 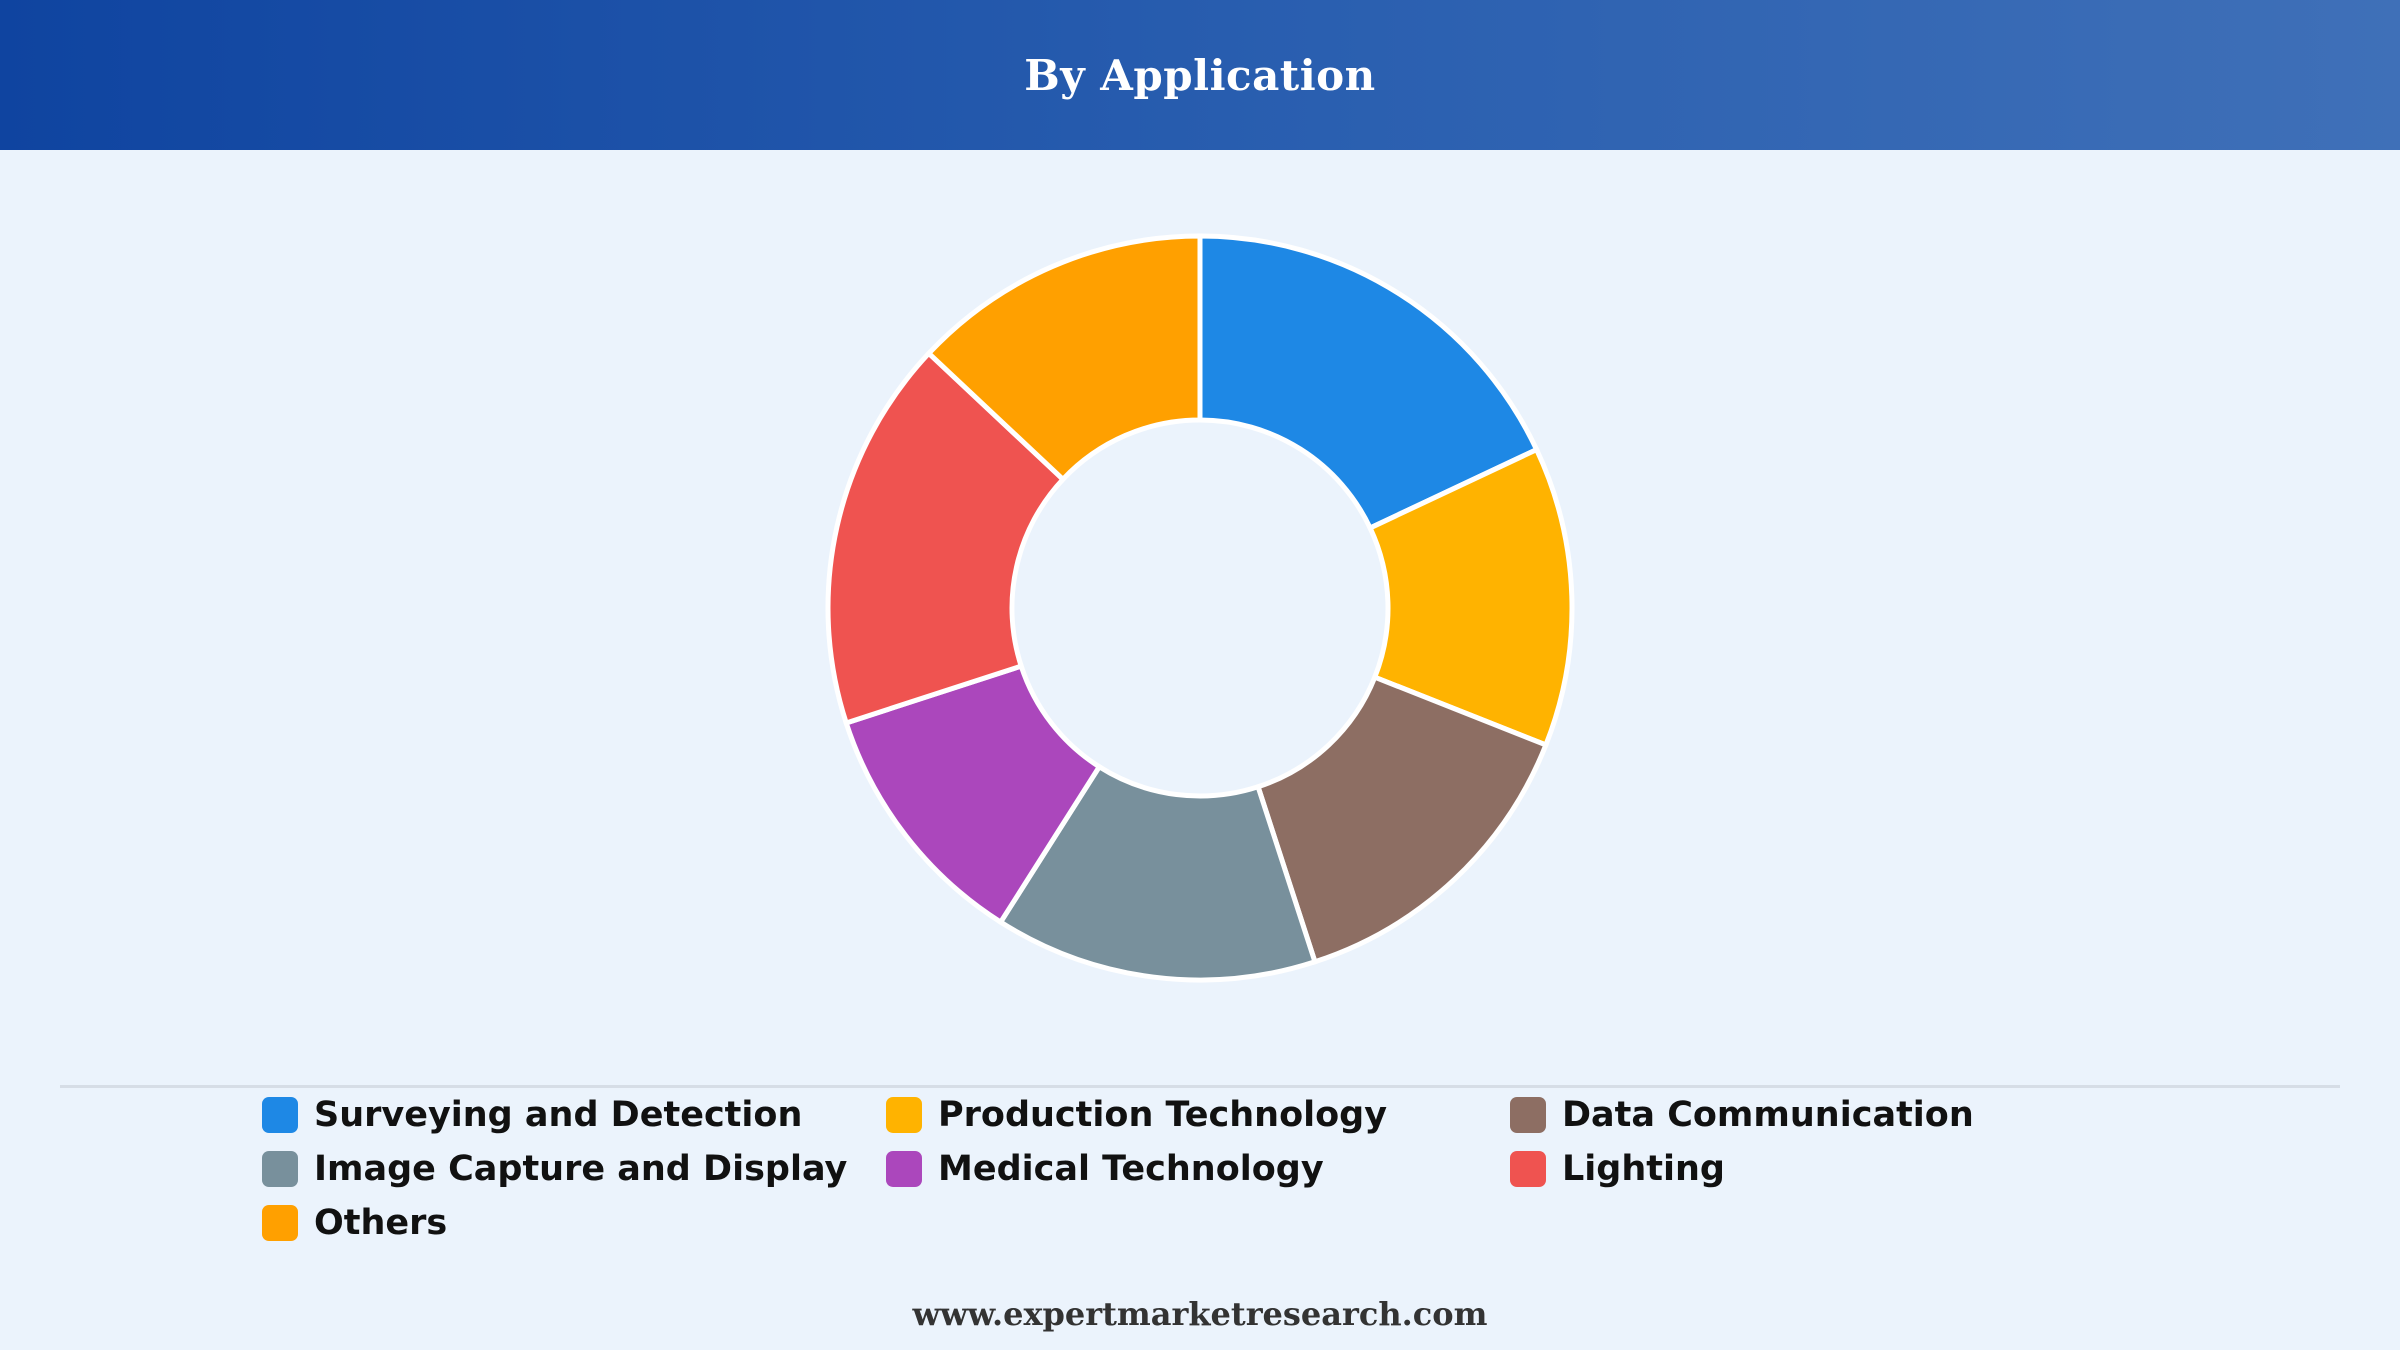 What do you see at coordinates (381, 1223) in the screenshot?
I see `legend-label: Others` at bounding box center [381, 1223].